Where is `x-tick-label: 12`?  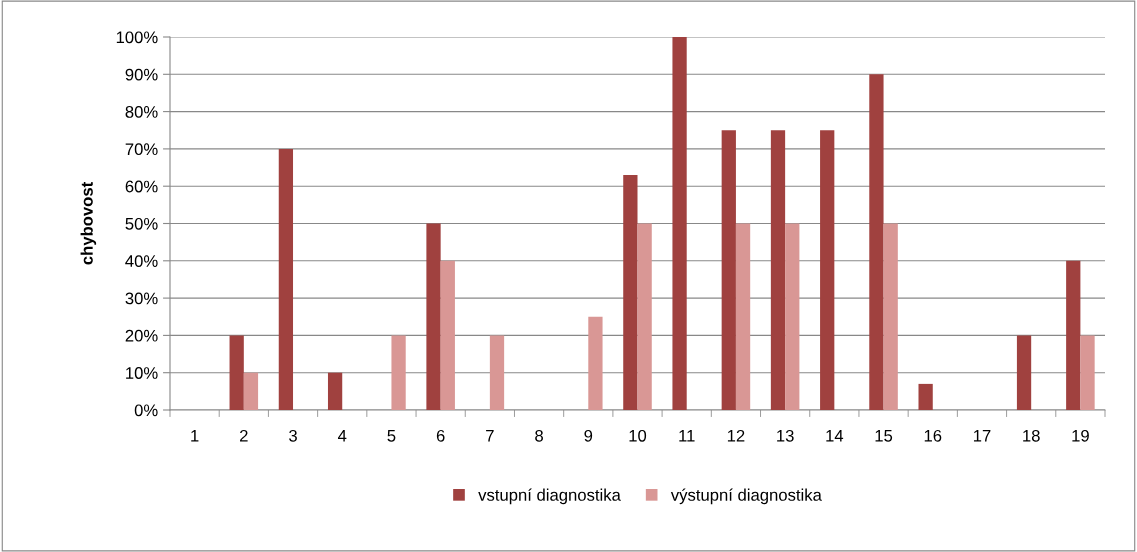 x-tick-label: 12 is located at coordinates (736, 435).